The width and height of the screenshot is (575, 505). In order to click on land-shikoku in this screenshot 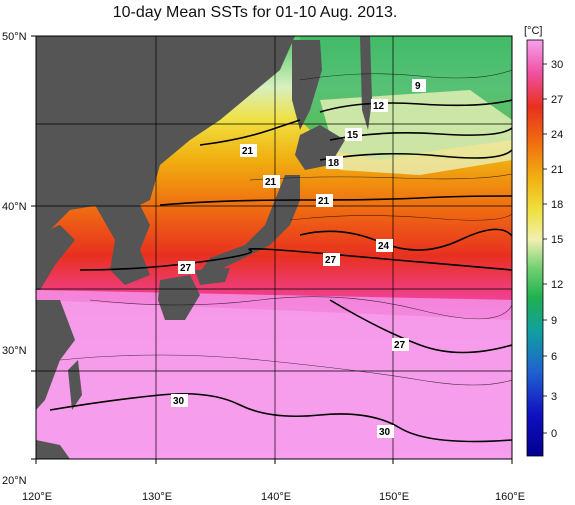, I will do `click(212, 276)`.